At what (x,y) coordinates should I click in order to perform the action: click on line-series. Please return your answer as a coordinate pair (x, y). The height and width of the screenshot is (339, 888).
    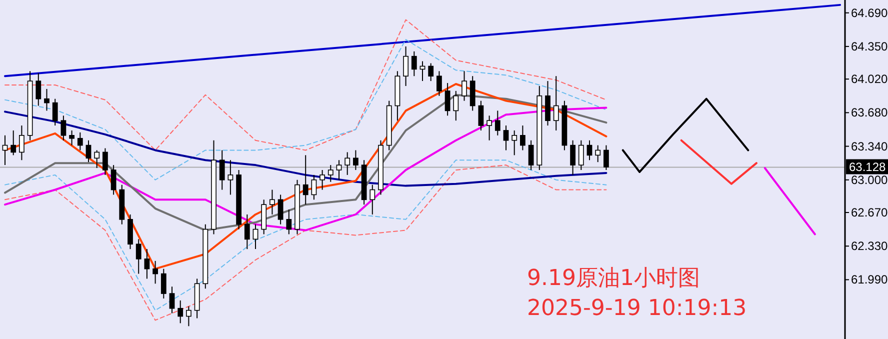
    Looking at the image, I should click on (686, 135).